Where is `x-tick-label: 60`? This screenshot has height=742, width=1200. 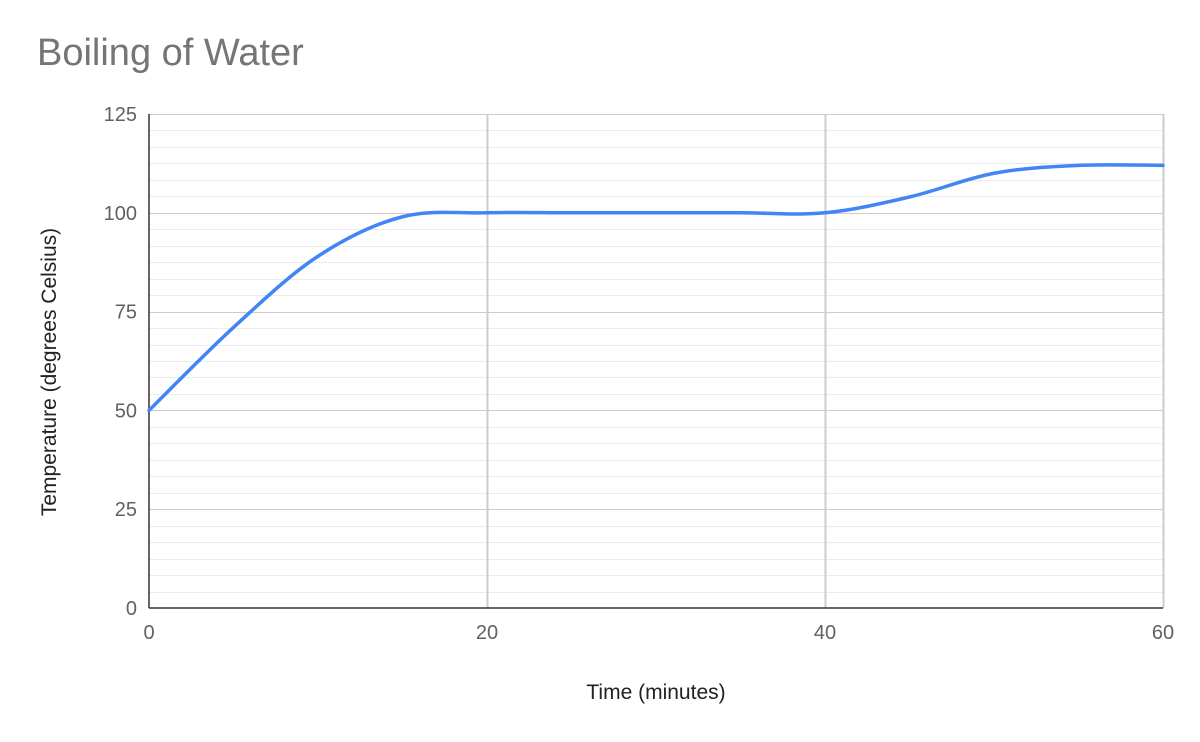
x-tick-label: 60 is located at coordinates (1163, 633).